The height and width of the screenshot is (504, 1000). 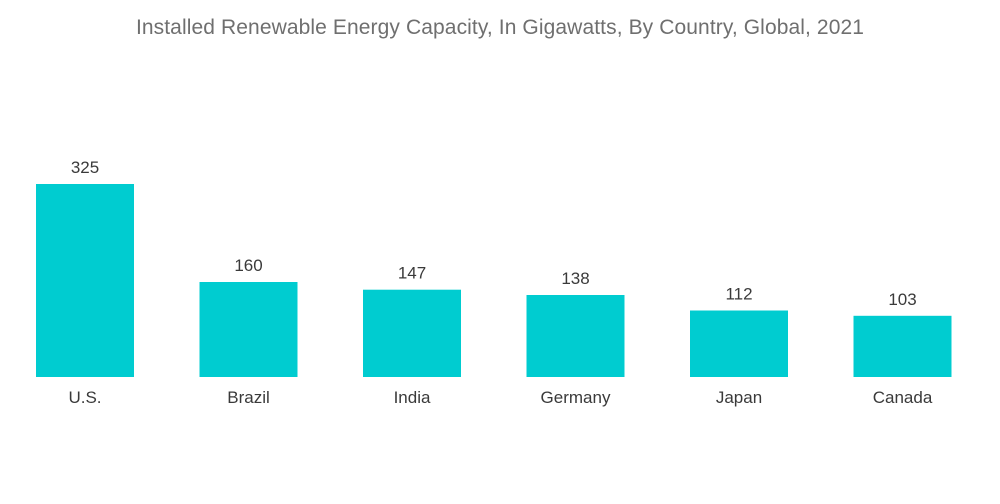 What do you see at coordinates (248, 397) in the screenshot?
I see `x-tick-label-brazil: Brazil` at bounding box center [248, 397].